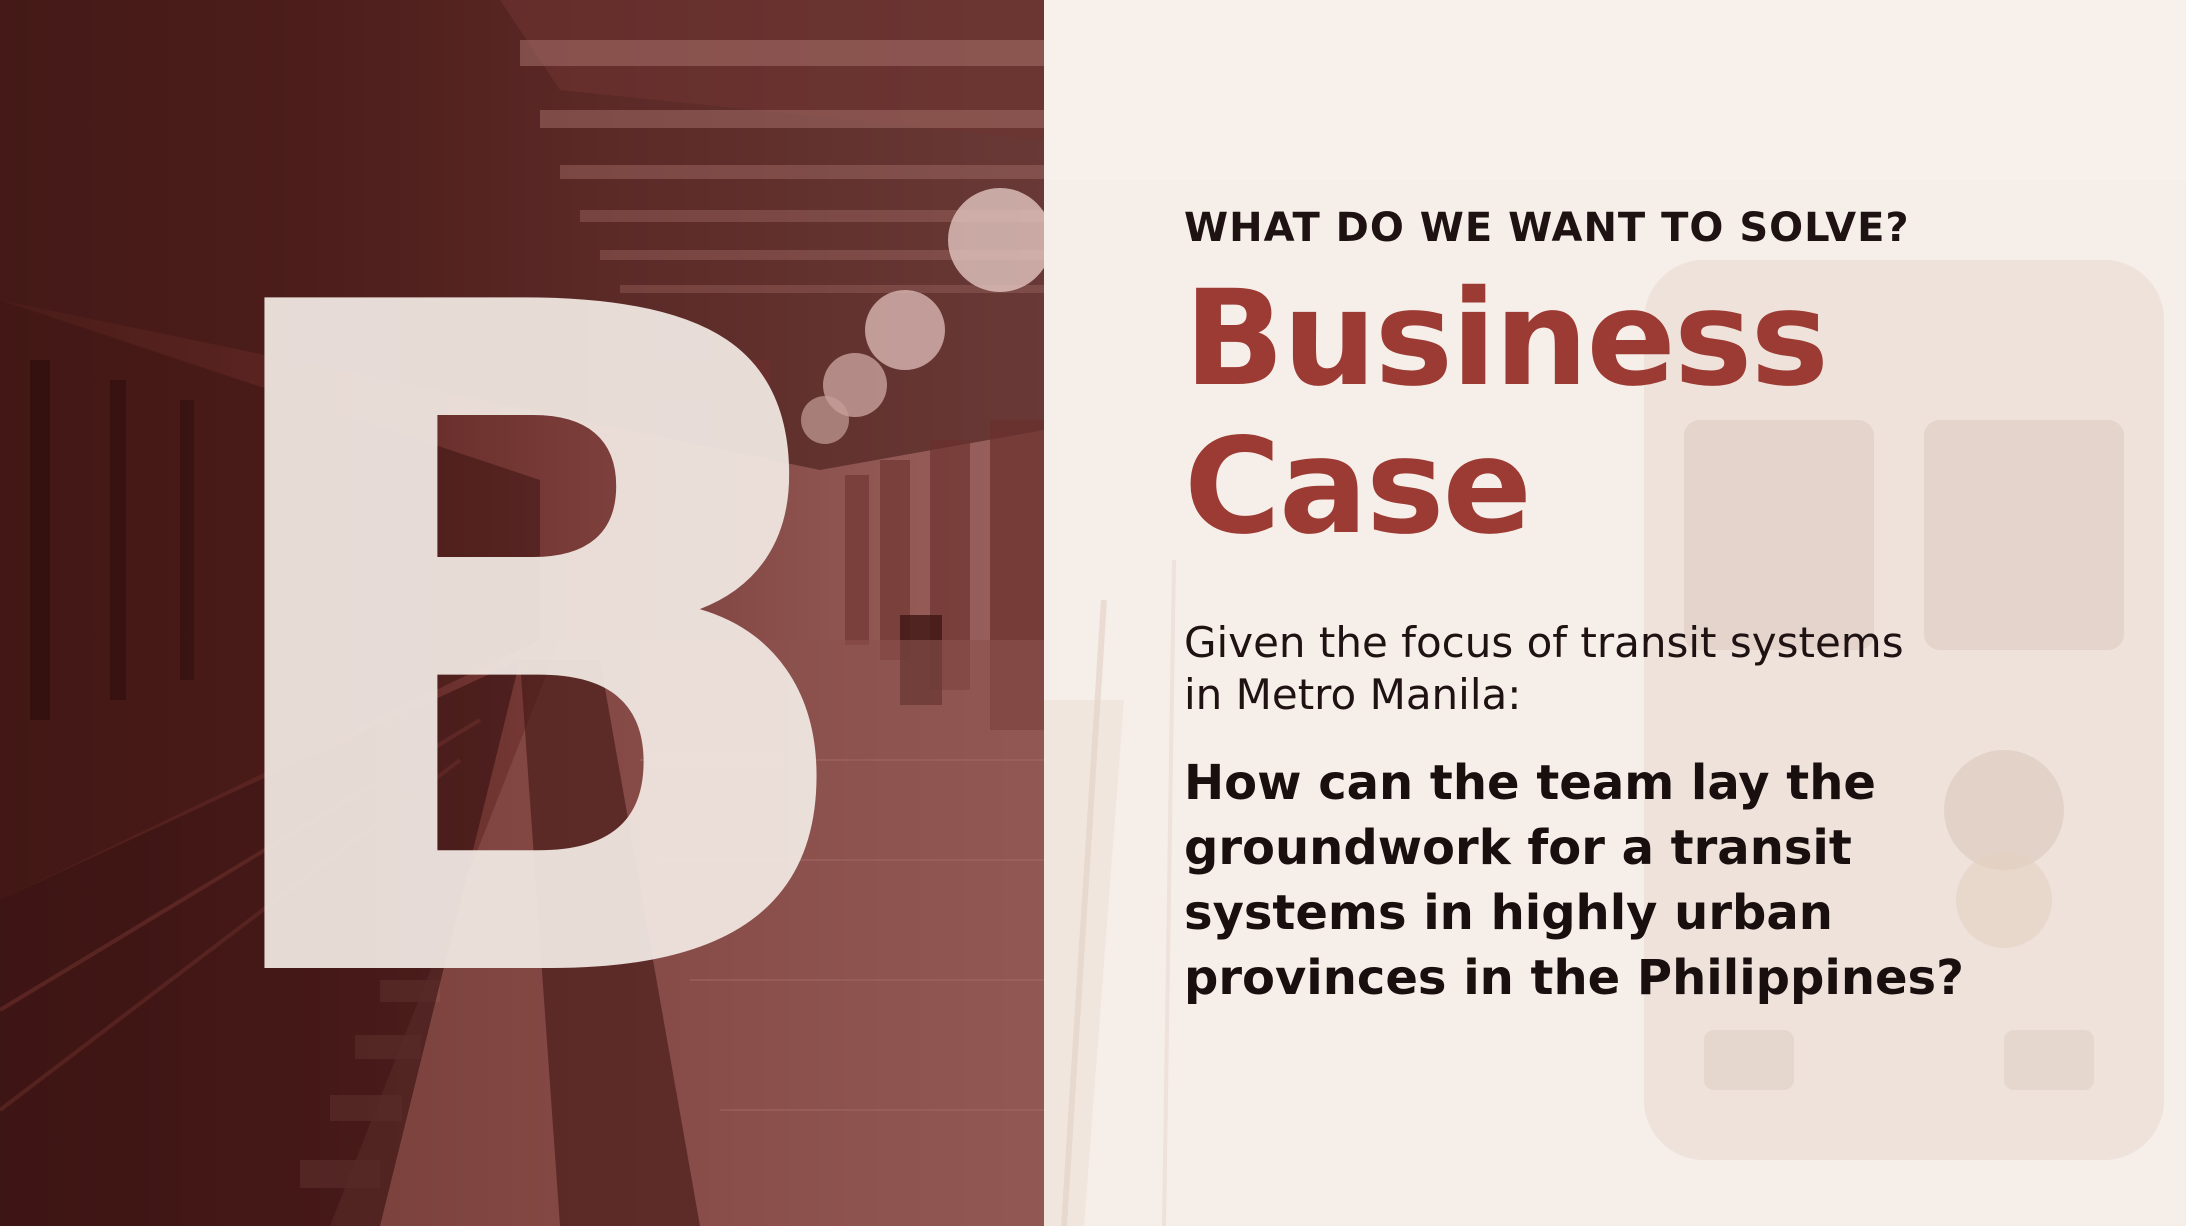 The width and height of the screenshot is (2186, 1226). What do you see at coordinates (1508, 913) in the screenshot?
I see `question-line-3: systems in highly urban` at bounding box center [1508, 913].